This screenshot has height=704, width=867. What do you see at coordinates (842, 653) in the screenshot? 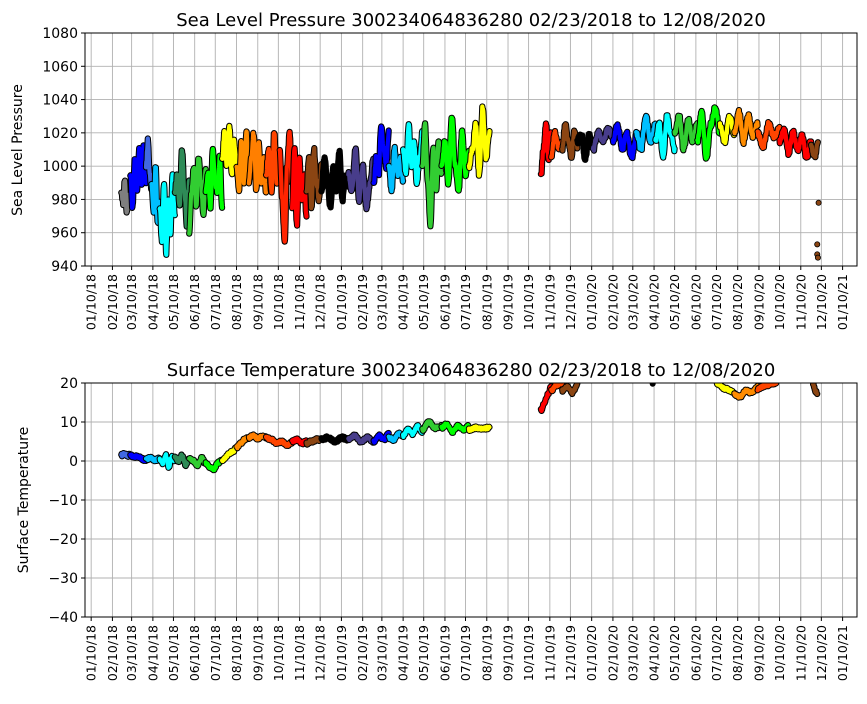
I see `temperature-x-tick-label: 01/10/21` at bounding box center [842, 653].